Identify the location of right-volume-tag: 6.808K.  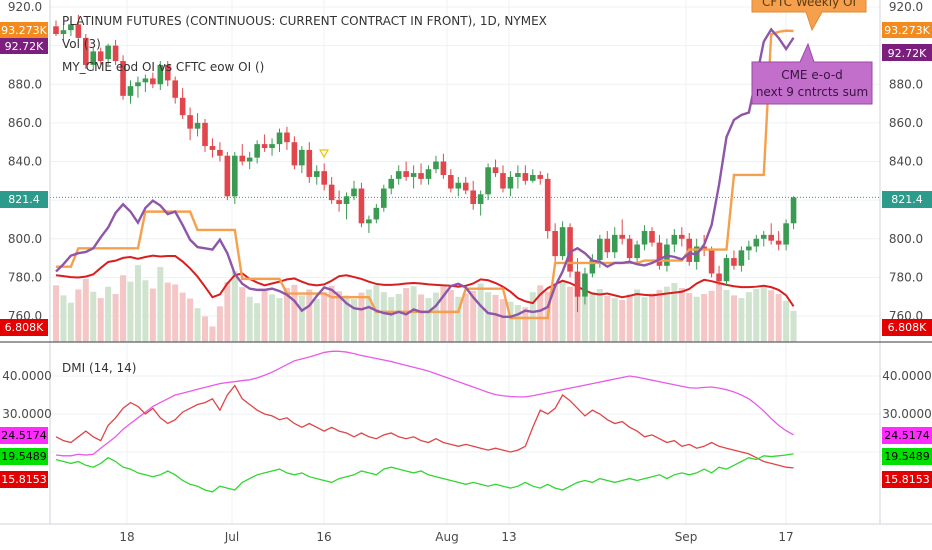
(907, 327).